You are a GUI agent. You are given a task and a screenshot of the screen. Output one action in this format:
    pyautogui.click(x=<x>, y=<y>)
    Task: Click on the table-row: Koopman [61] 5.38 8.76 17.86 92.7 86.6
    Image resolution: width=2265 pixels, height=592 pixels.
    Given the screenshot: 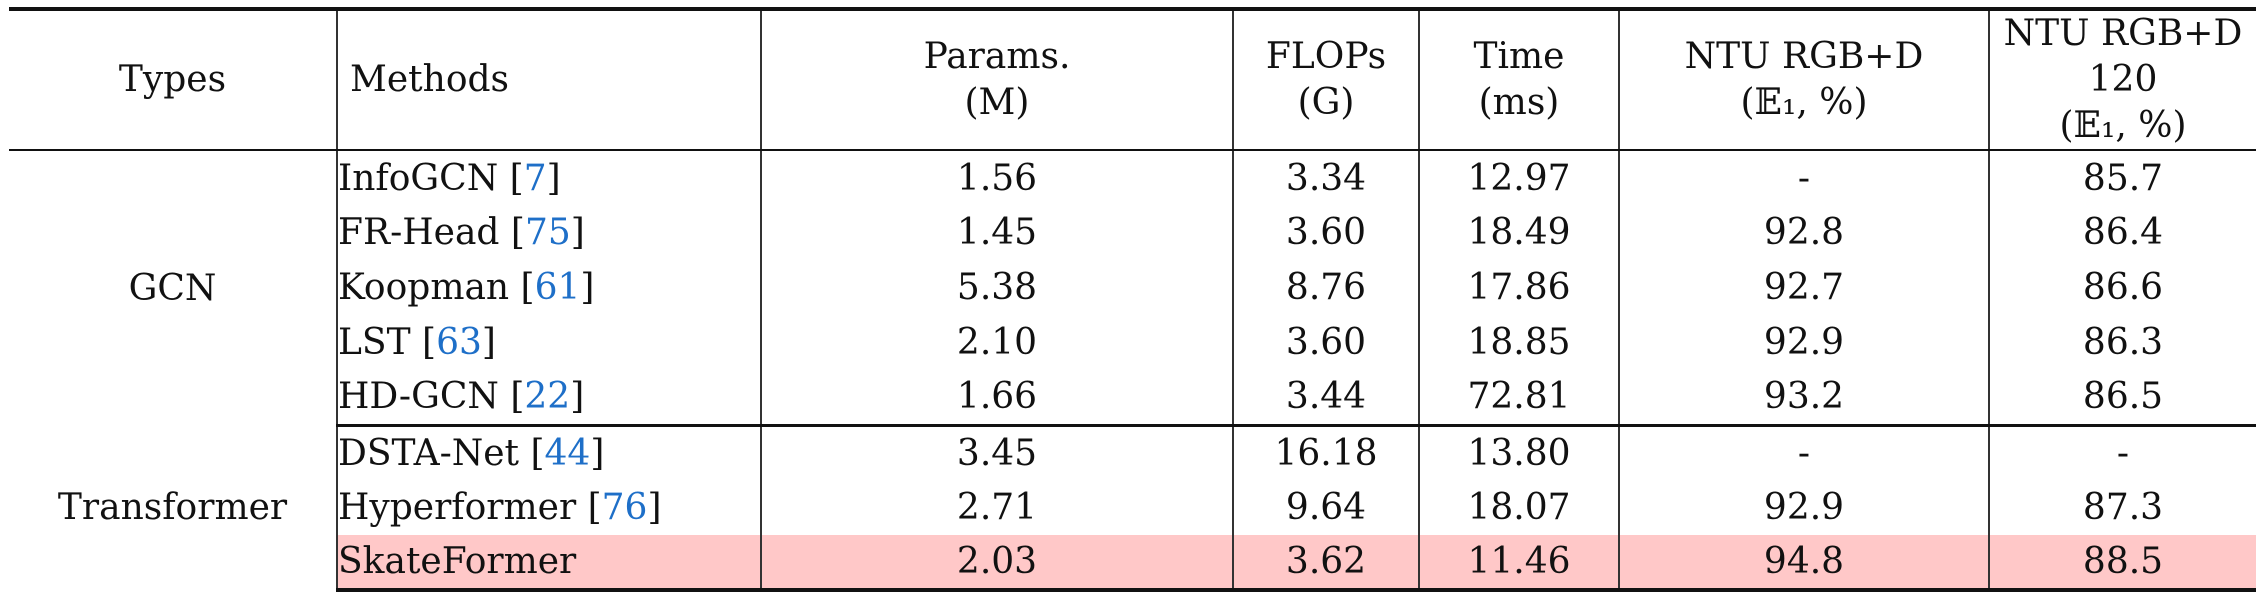 What is the action you would take?
    pyautogui.click(x=1132, y=287)
    